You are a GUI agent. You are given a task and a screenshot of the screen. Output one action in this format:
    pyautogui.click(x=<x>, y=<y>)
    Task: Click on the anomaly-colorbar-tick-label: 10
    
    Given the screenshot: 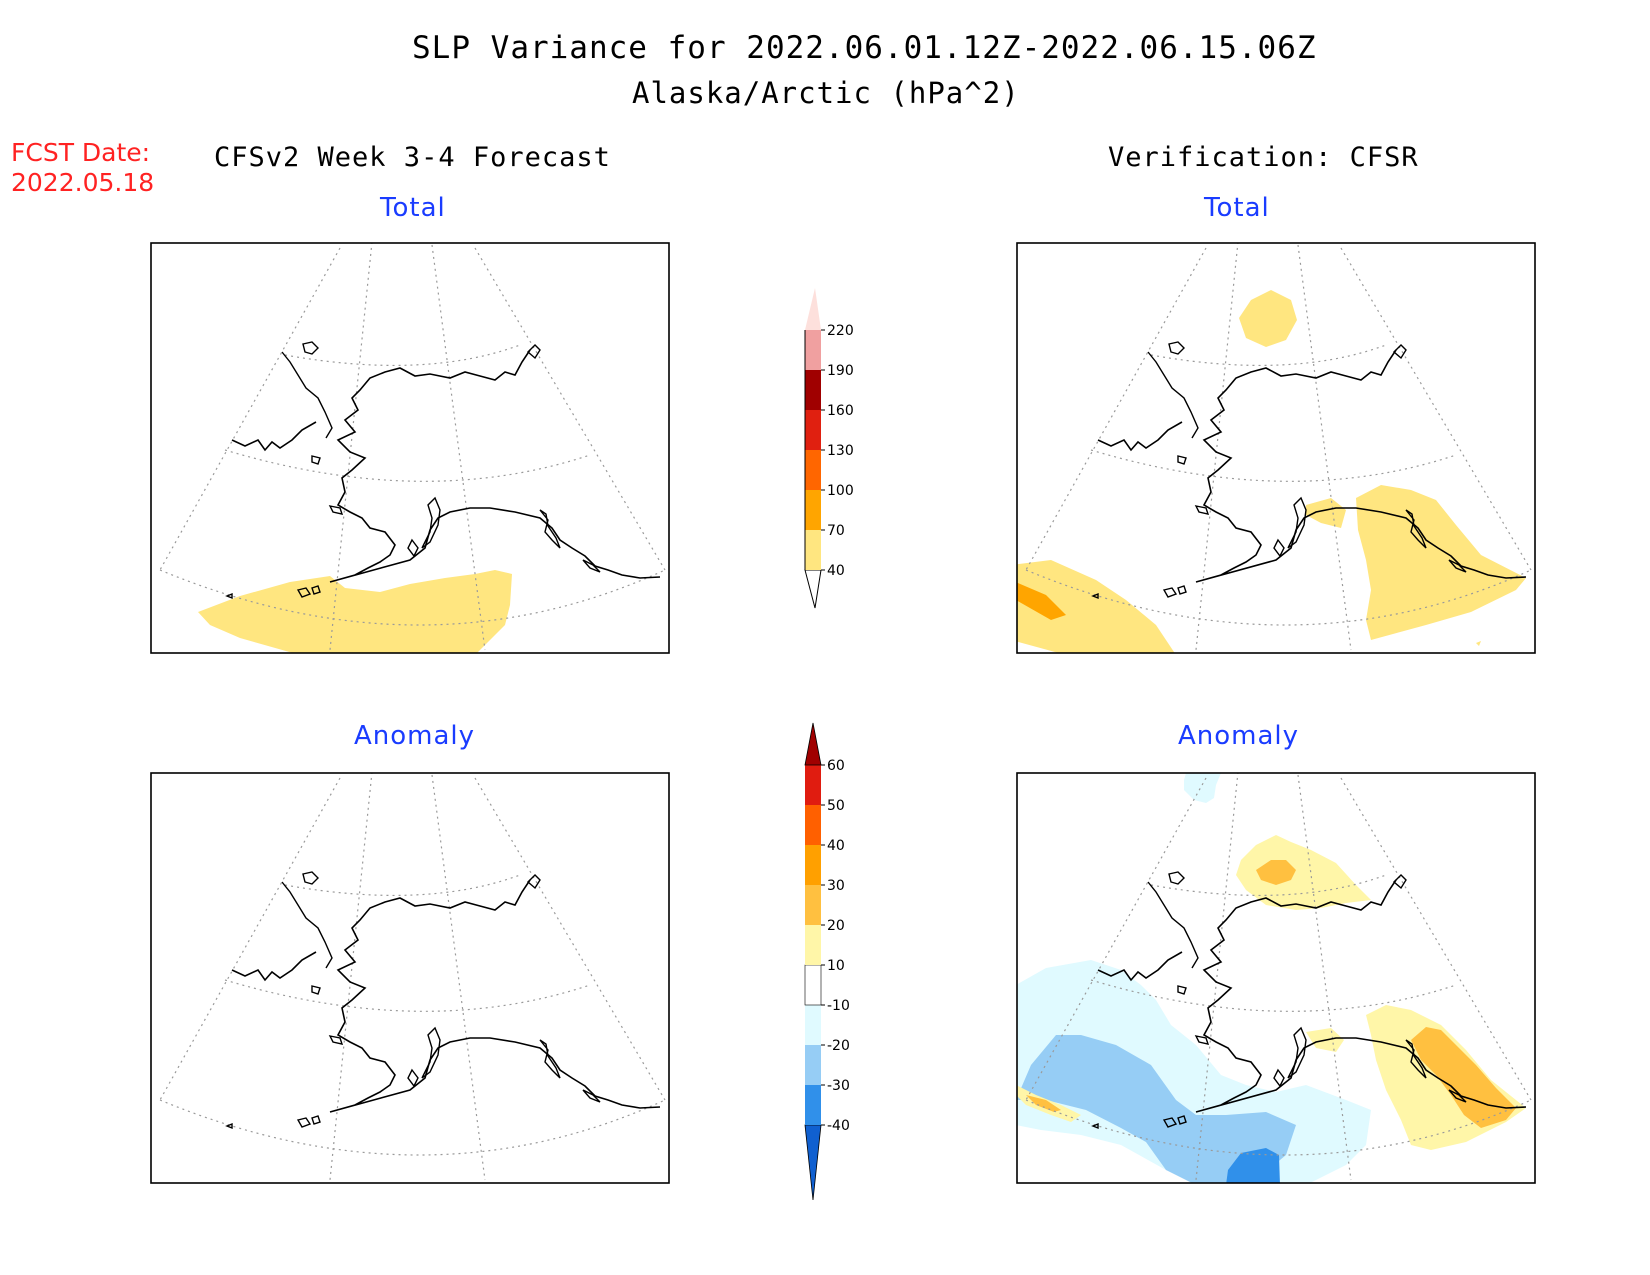 What is the action you would take?
    pyautogui.click(x=836, y=966)
    